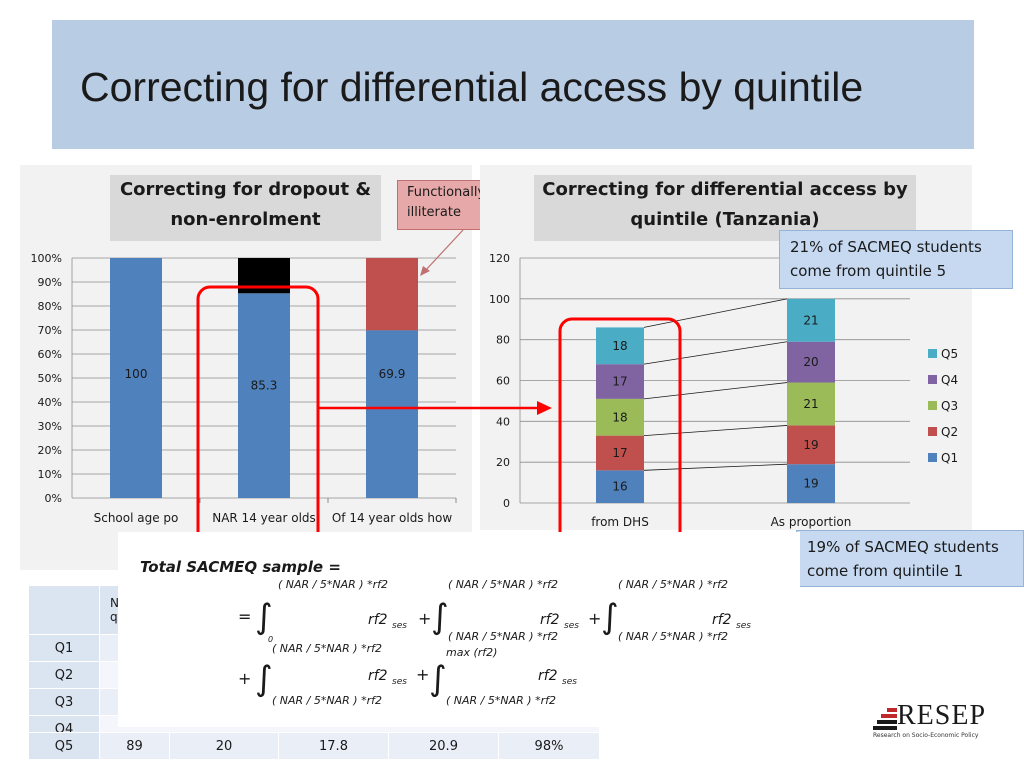  What do you see at coordinates (64, 746) in the screenshot?
I see `row-label-q5: Q5` at bounding box center [64, 746].